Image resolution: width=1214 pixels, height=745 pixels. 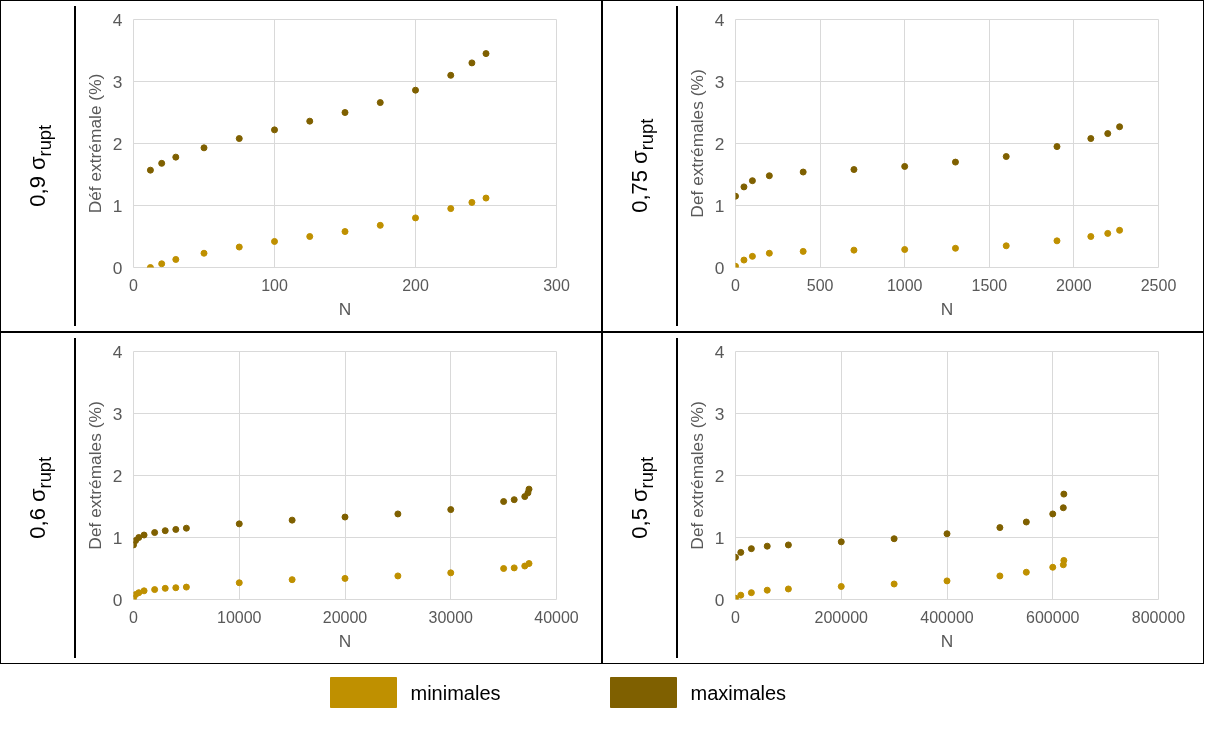 What do you see at coordinates (556, 617) in the screenshot?
I see `x-tick-label: 40000` at bounding box center [556, 617].